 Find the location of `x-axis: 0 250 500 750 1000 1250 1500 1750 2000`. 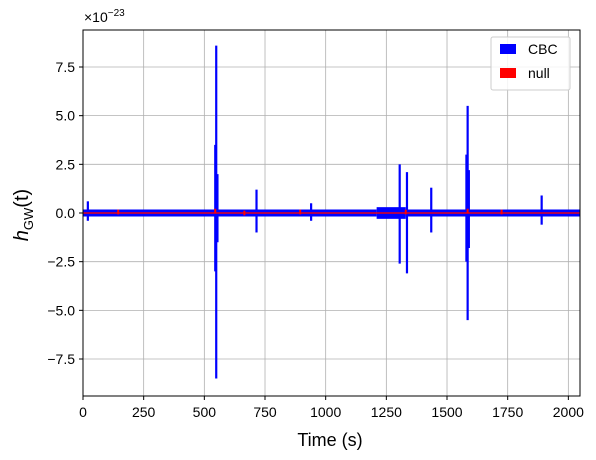

x-axis: 0 250 500 750 1000 1250 1500 1750 2000 is located at coordinates (331, 408).